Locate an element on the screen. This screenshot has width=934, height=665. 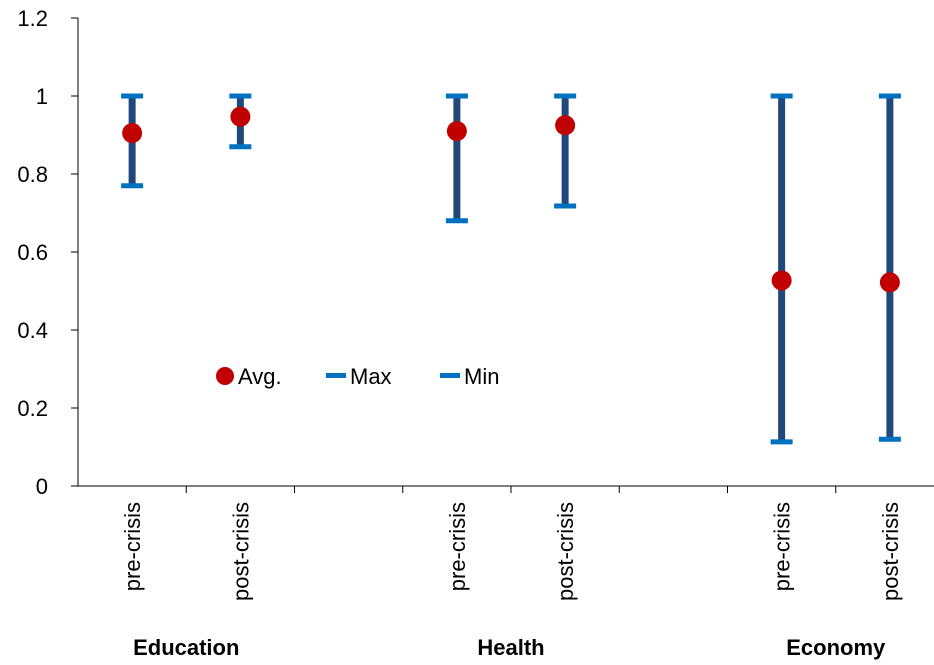
y-tick-label: 0 is located at coordinates (42, 486).